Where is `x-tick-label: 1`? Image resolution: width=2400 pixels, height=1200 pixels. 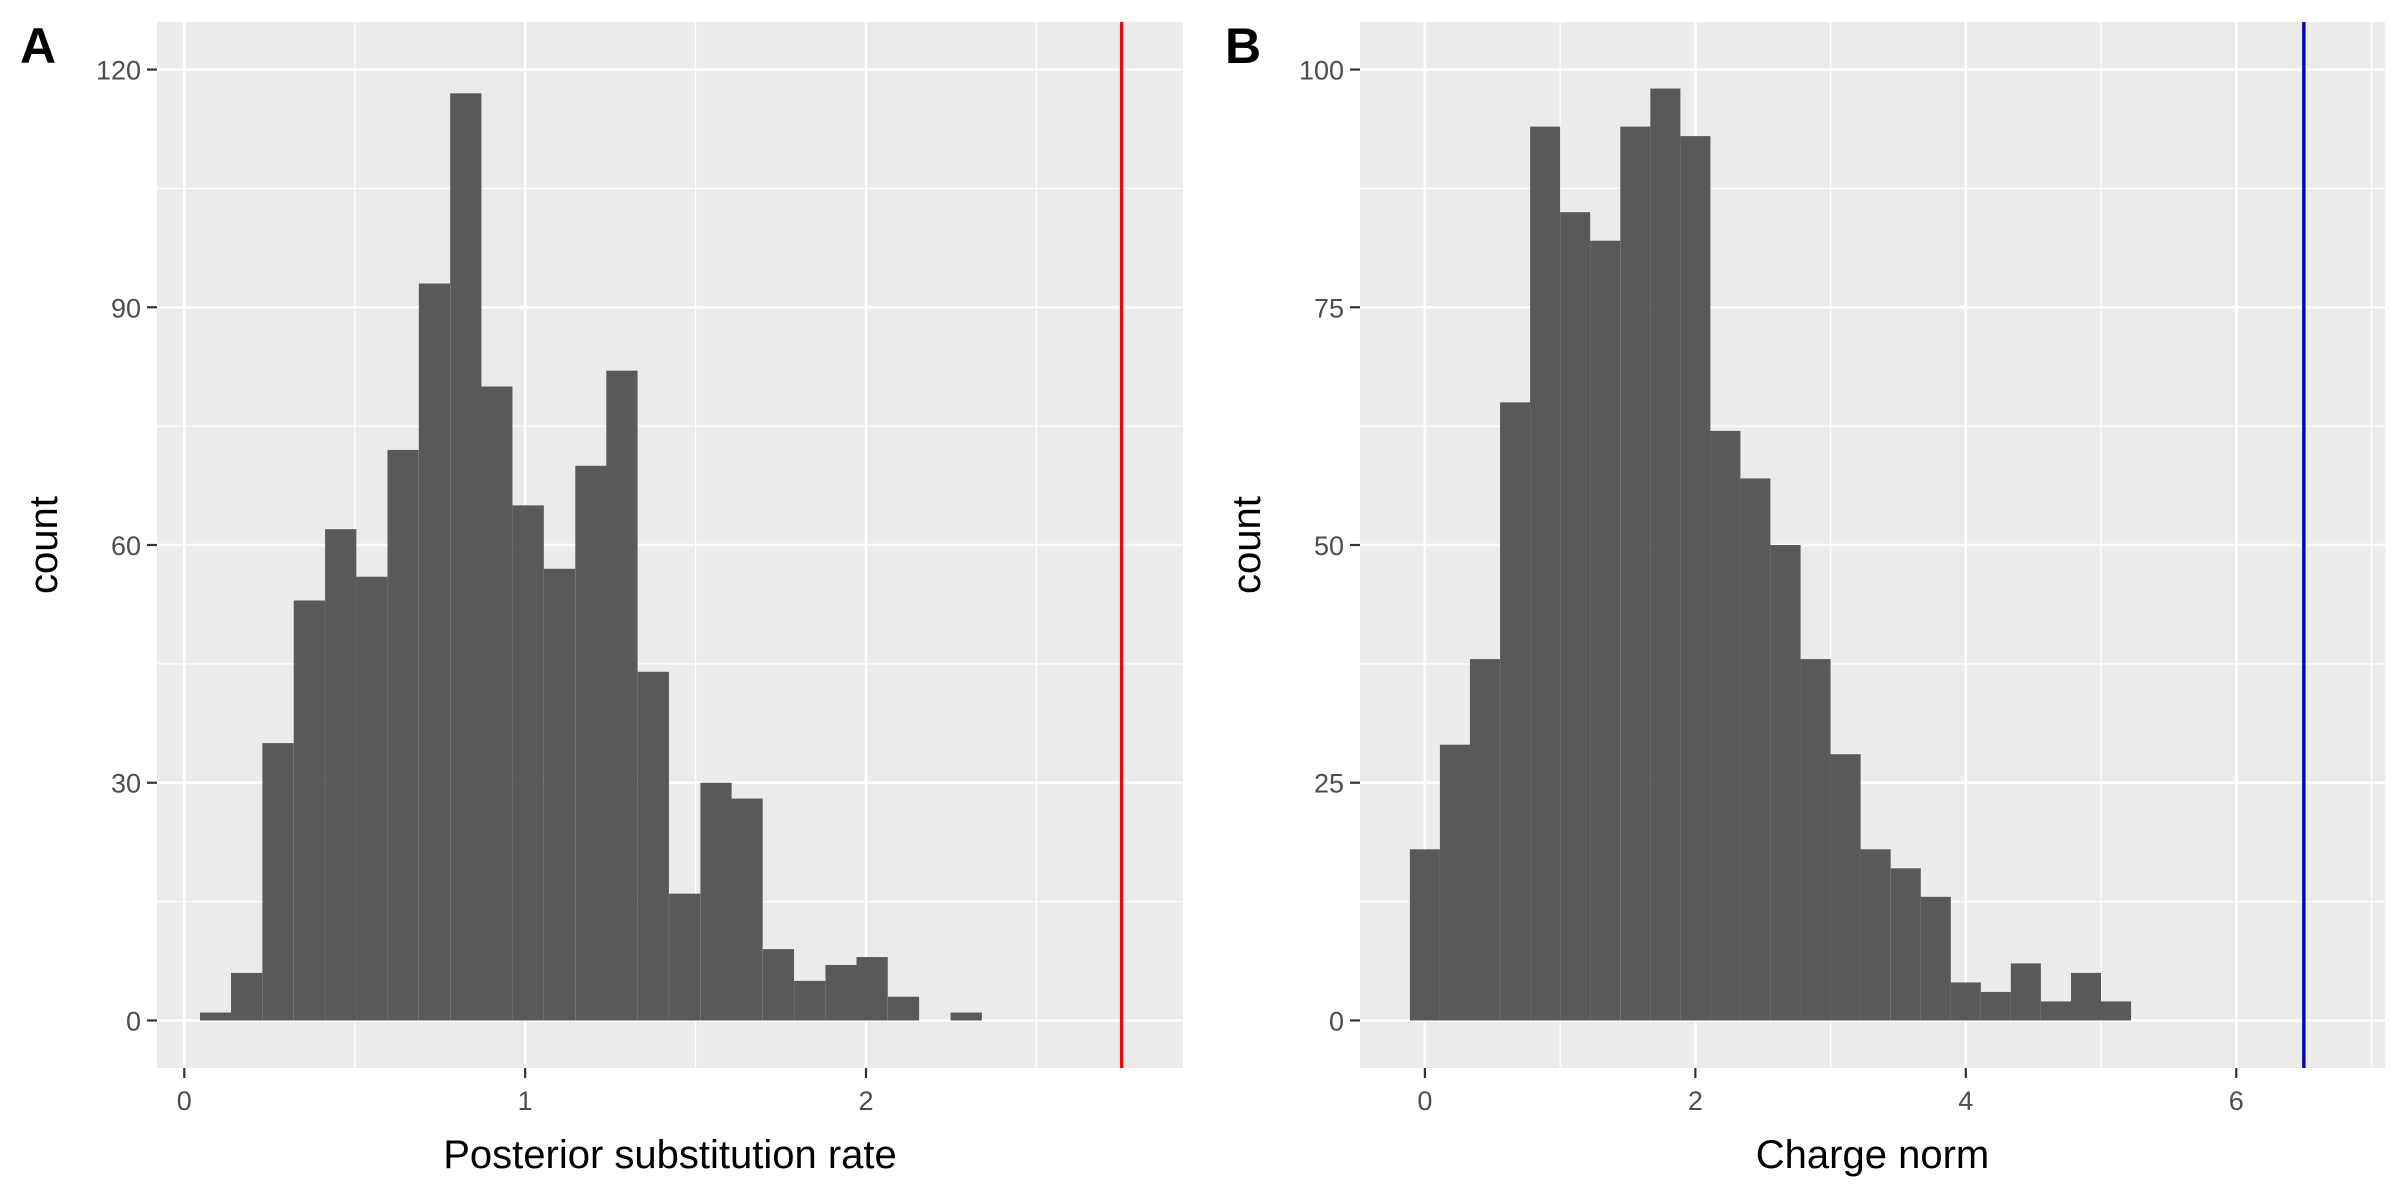 x-tick-label: 1 is located at coordinates (525, 1101).